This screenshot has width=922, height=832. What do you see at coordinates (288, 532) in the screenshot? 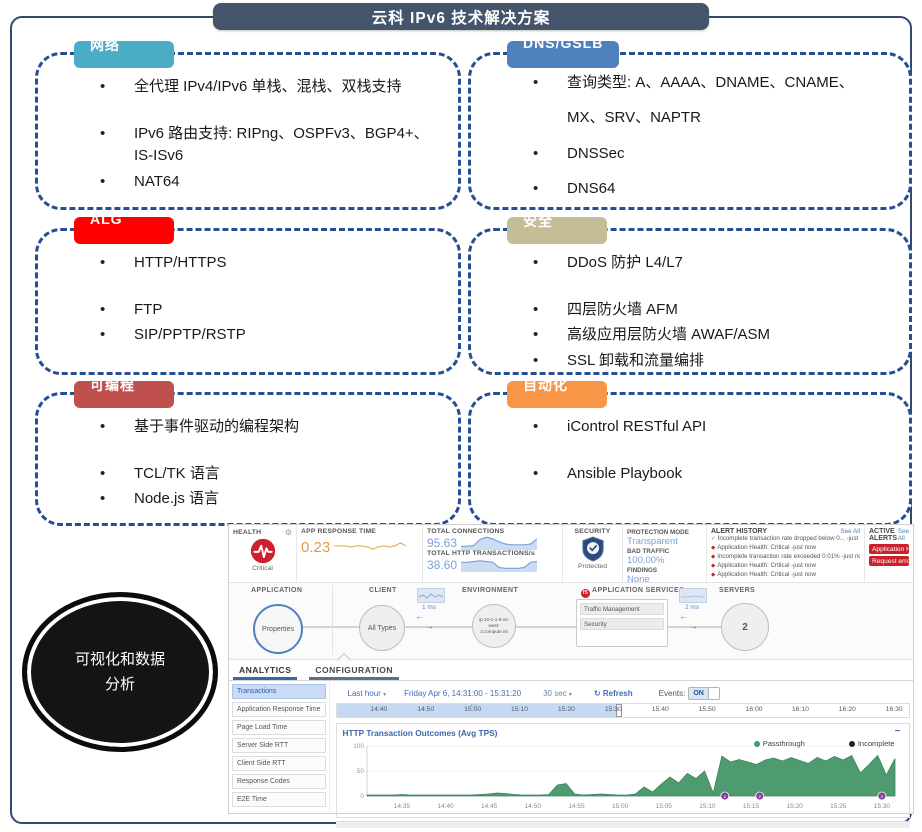
I see `gear-icon: ⚙` at bounding box center [288, 532].